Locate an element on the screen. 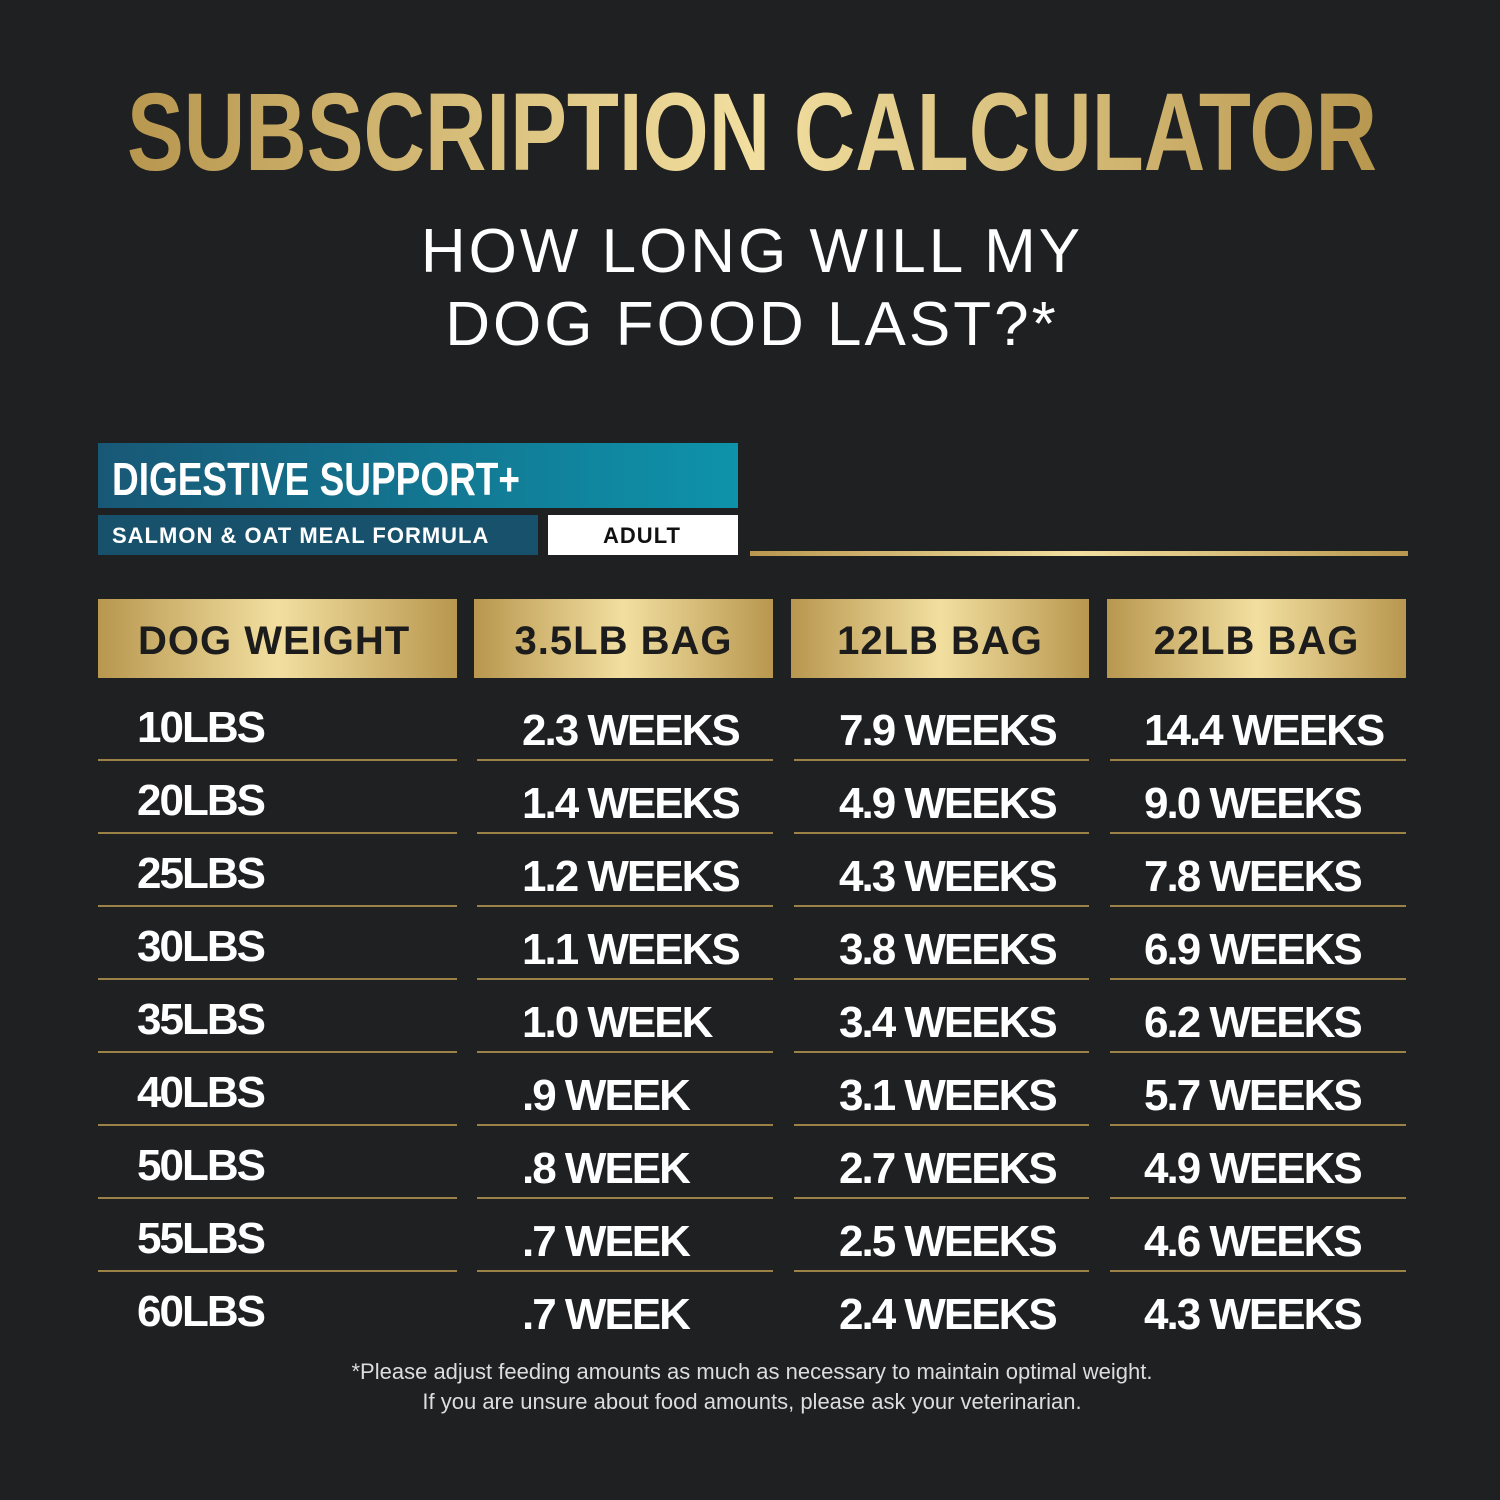 Image resolution: width=1500 pixels, height=1500 pixels. product-banner is located at coordinates (418, 475).